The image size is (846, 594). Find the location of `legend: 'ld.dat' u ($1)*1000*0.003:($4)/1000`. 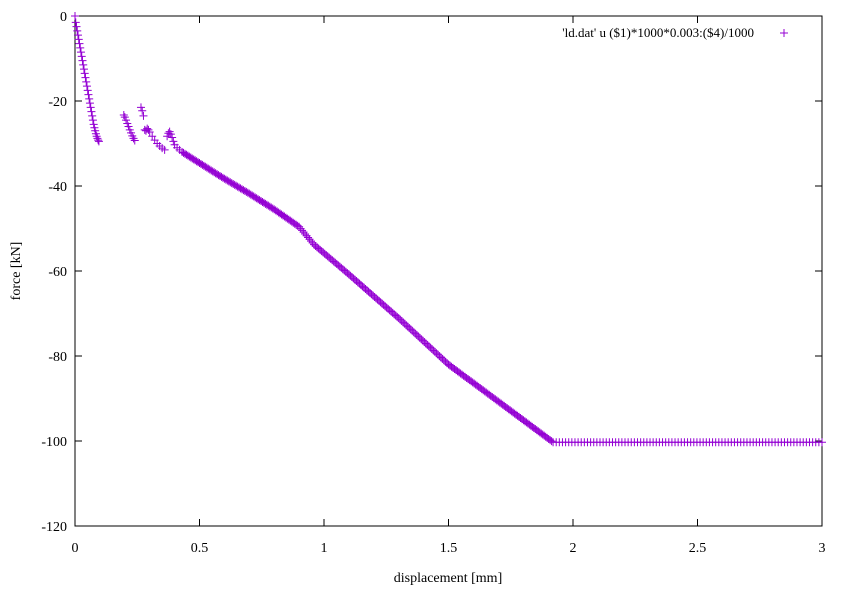

legend: 'ld.dat' u ($1)*1000*0.003:($4)/1000 is located at coordinates (675, 32).